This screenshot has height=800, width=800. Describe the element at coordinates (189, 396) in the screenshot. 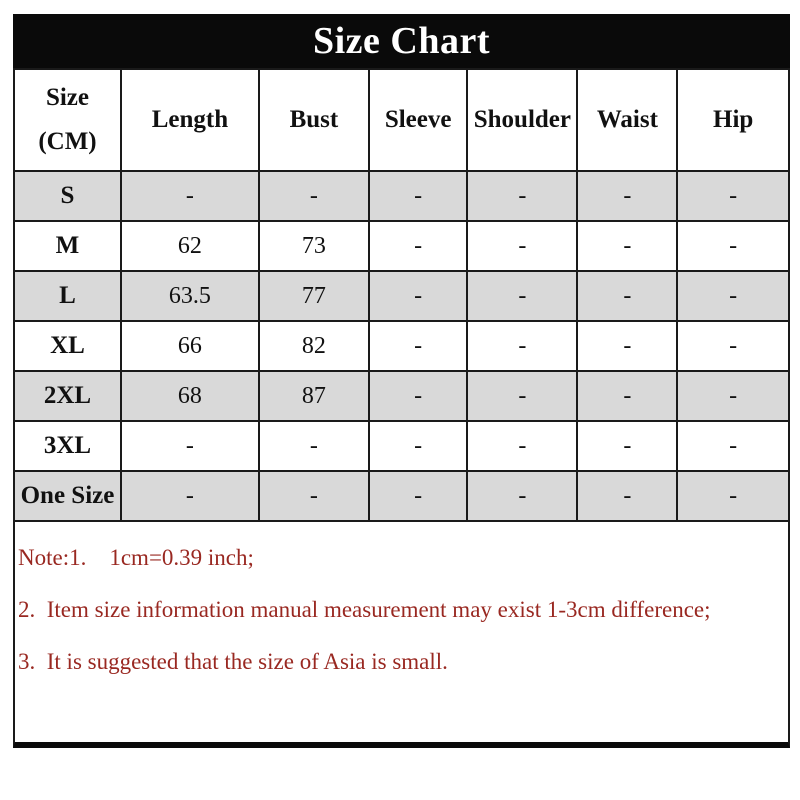

I see `value-cell: 68` at that location.